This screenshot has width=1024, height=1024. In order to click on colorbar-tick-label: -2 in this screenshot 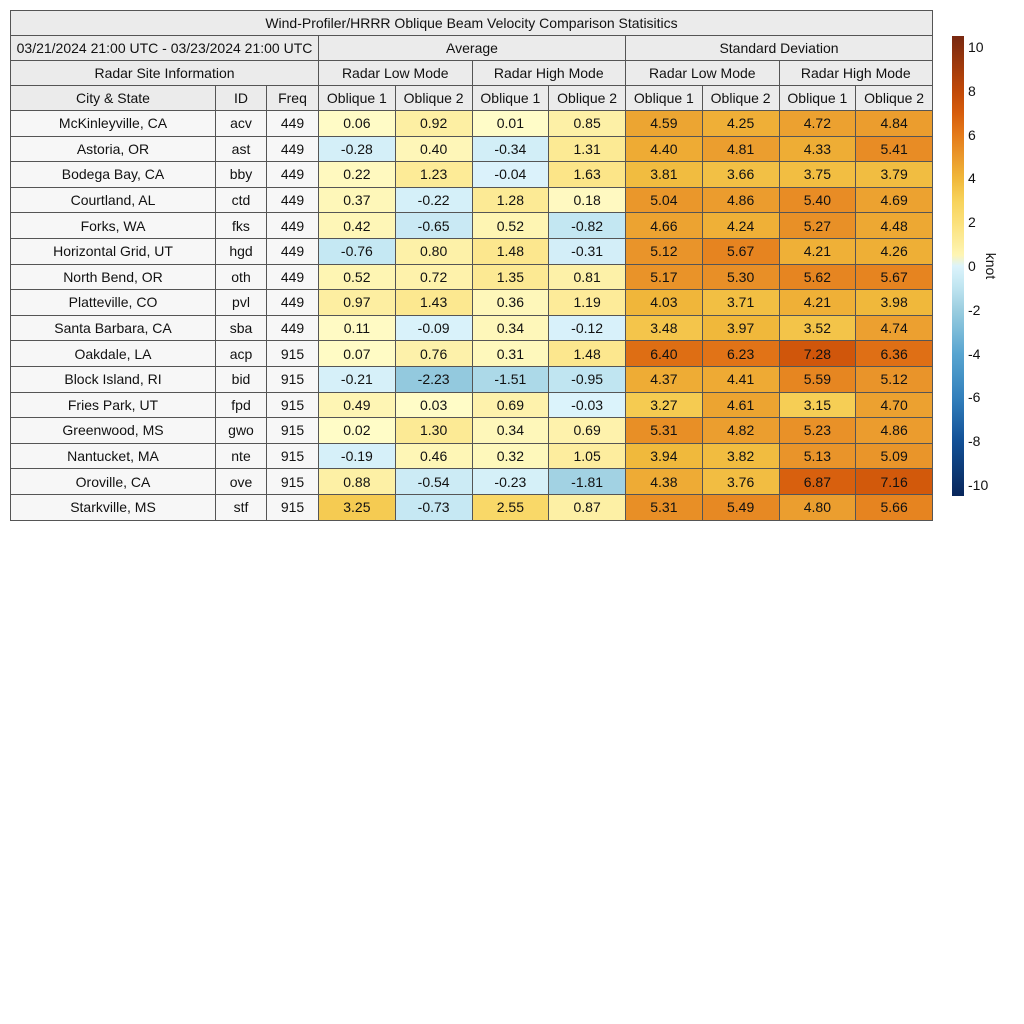, I will do `click(974, 309)`.